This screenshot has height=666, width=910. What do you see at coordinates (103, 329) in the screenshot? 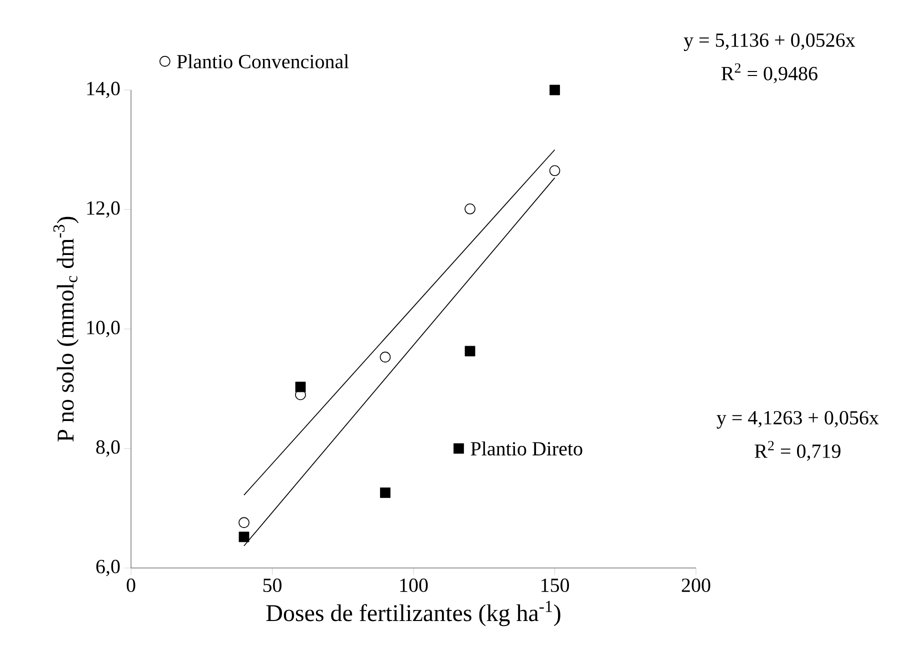
I see `y-tick-label: 10,0` at bounding box center [103, 329].